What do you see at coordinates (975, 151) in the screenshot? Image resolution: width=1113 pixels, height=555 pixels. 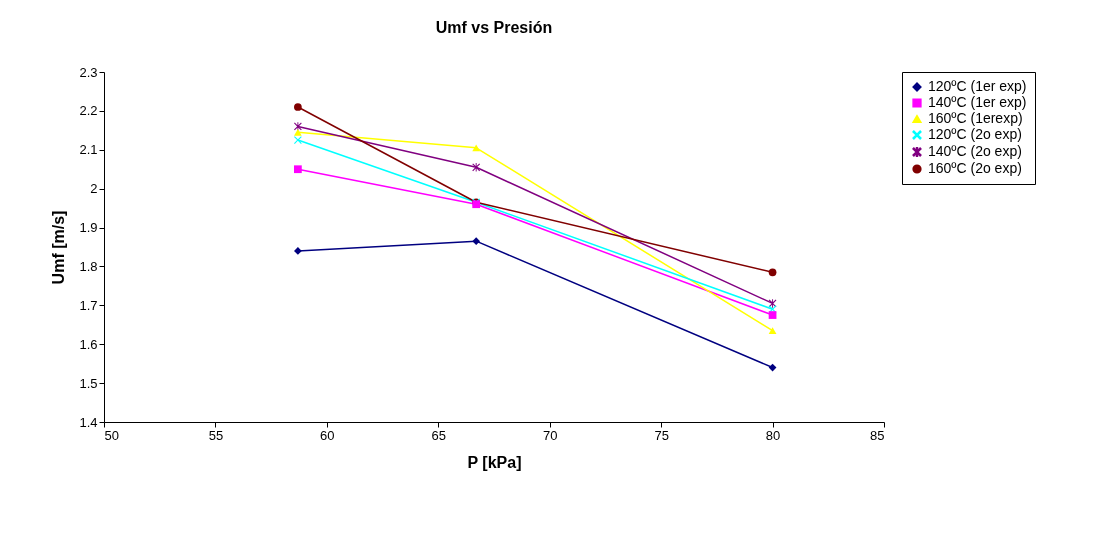 I see `legend-label: 140ºC (2o exp)` at bounding box center [975, 151].